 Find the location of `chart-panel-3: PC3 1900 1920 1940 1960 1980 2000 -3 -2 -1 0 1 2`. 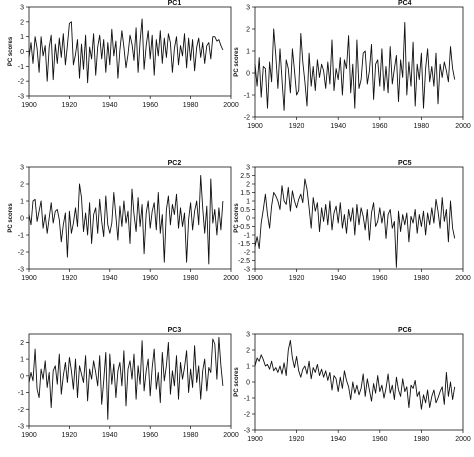

chart-panel-3: PC3 1900 1920 1940 1960 1980 2000 -3 -2 -1 0 1 2 is located at coordinates (128, 383).